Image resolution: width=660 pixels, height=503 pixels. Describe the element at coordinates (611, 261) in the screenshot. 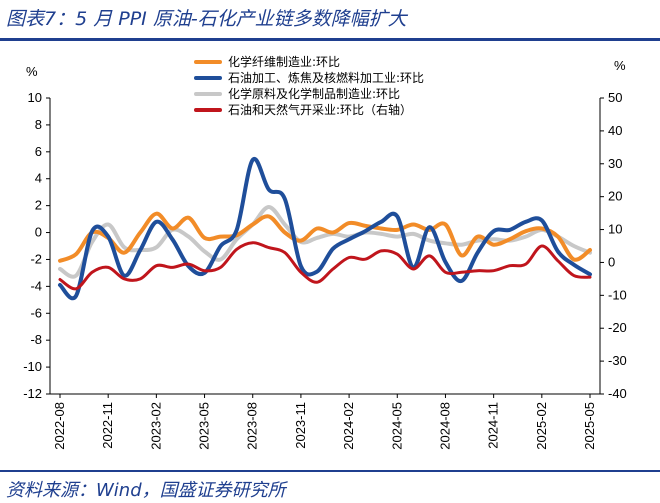

I see `right-tick-label: 0` at that location.